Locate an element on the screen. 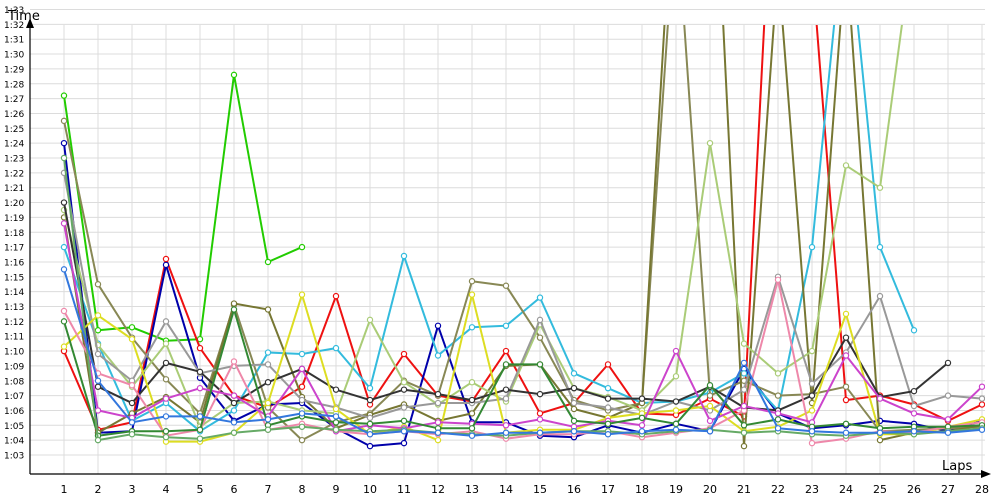 The width and height of the screenshot is (1000, 500). x-axis-title: Laps is located at coordinates (957, 466).